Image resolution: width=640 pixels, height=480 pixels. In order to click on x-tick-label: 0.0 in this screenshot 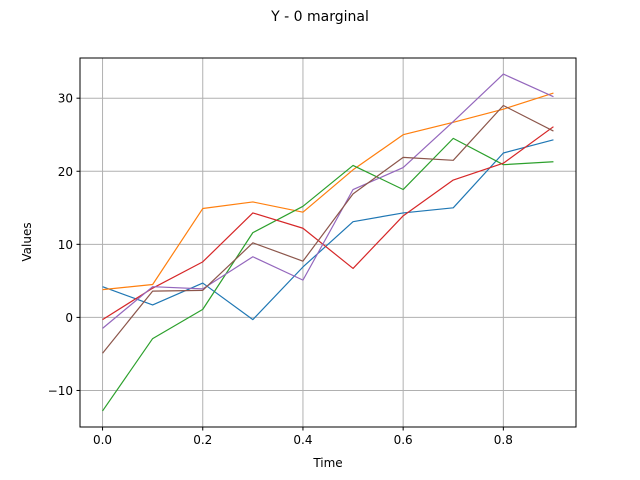, I will do `click(102, 440)`.